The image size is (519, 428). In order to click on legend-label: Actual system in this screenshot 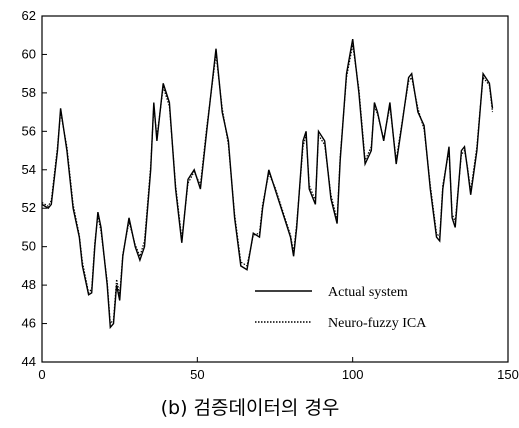, I will do `click(368, 292)`.